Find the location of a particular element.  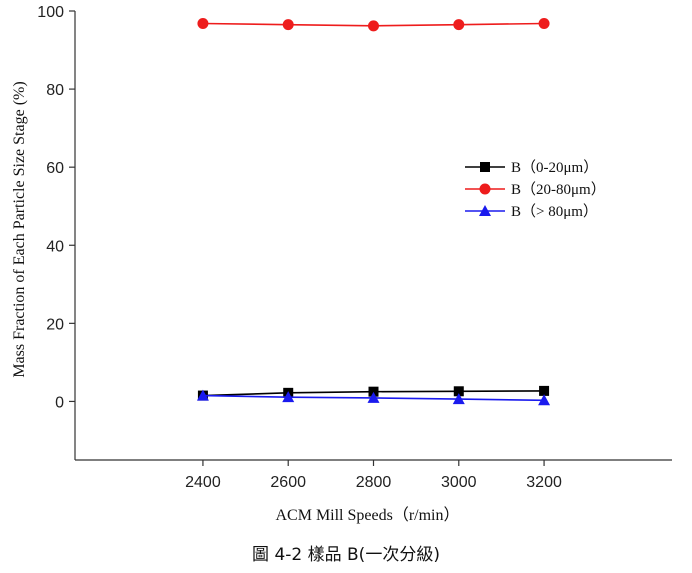

legend: B（0-20μm） B（20-80μm） B（> 80μm） is located at coordinates (535, 189).